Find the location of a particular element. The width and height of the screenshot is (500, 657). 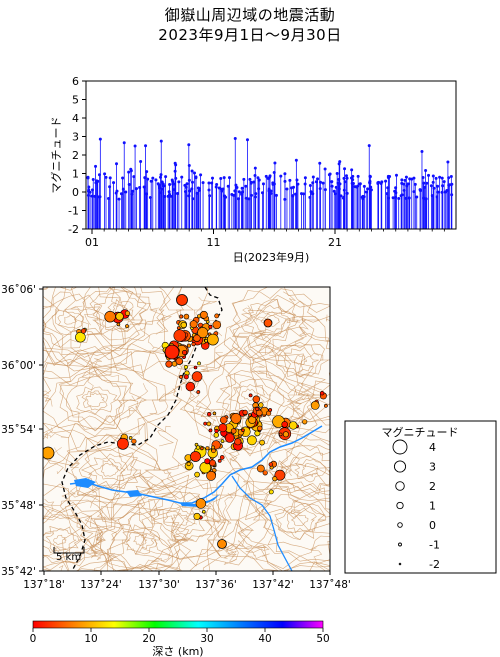

ts-x-label: 日(2023年9月) is located at coordinates (271, 257).